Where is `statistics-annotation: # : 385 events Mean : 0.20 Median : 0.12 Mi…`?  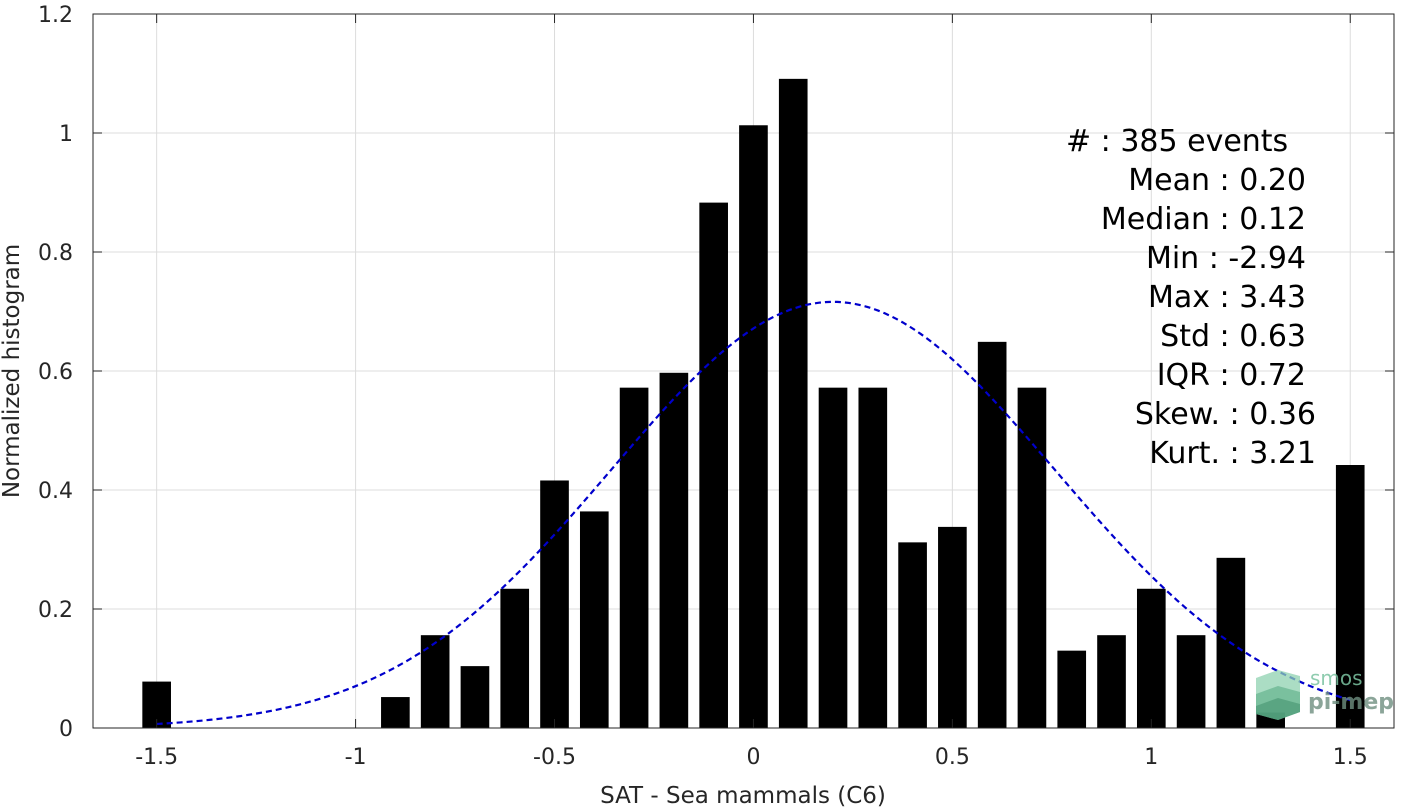
statistics-annotation: # : 385 events Mean : 0.20 Median : 0.12 Mi… is located at coordinates (1191, 297).